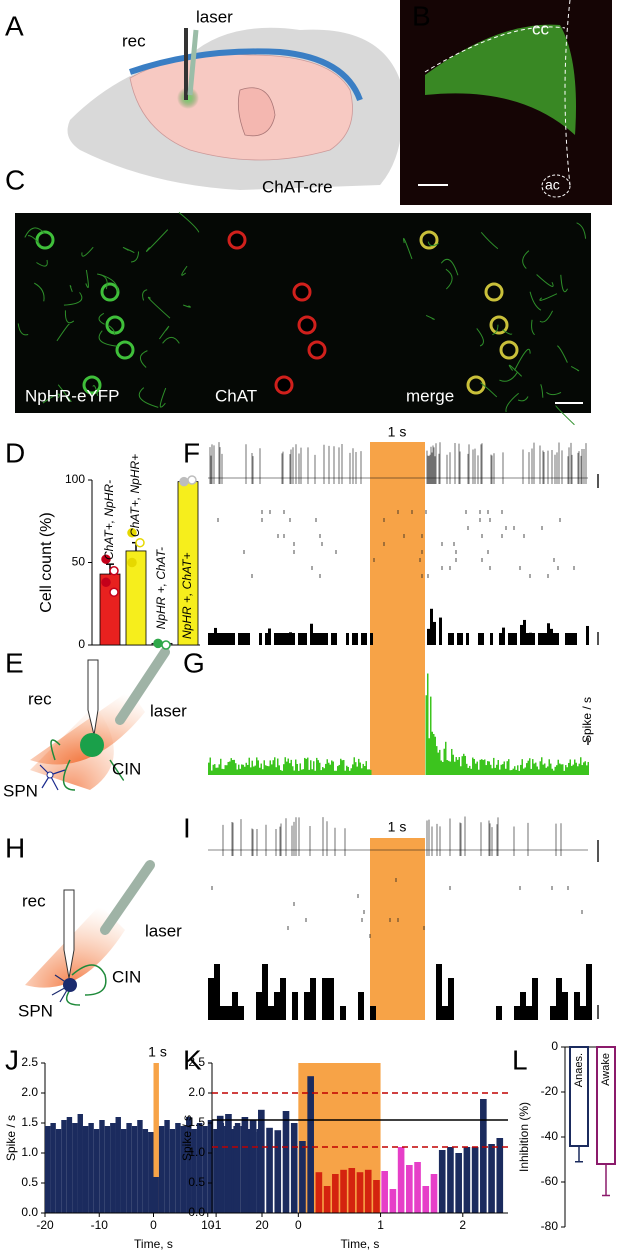  I want to click on label: ac, so click(552, 185).